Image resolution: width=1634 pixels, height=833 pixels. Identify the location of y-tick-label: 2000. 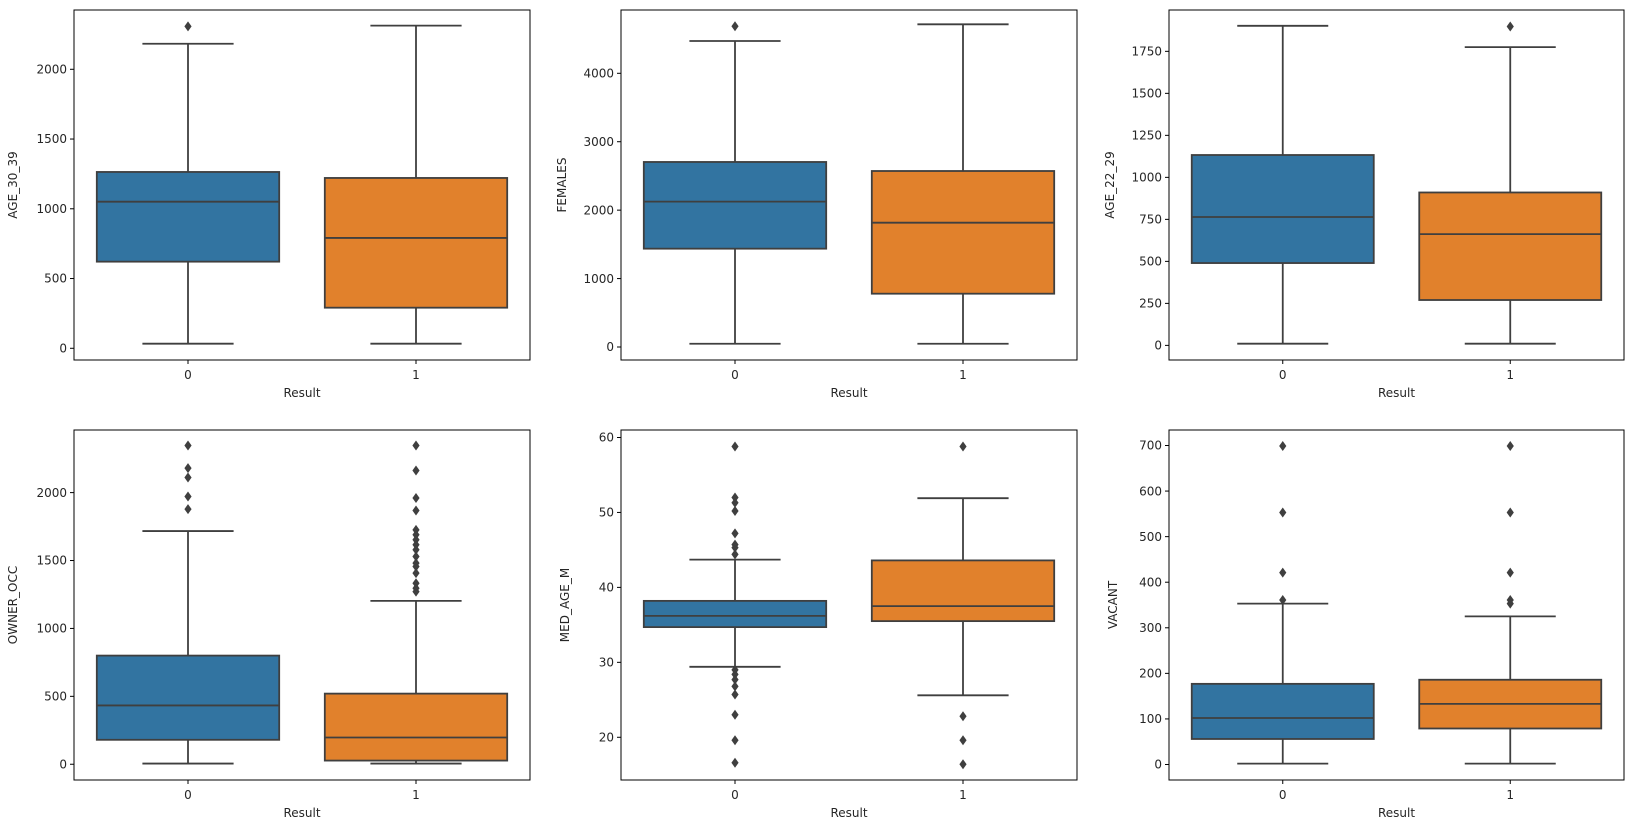
(51, 69).